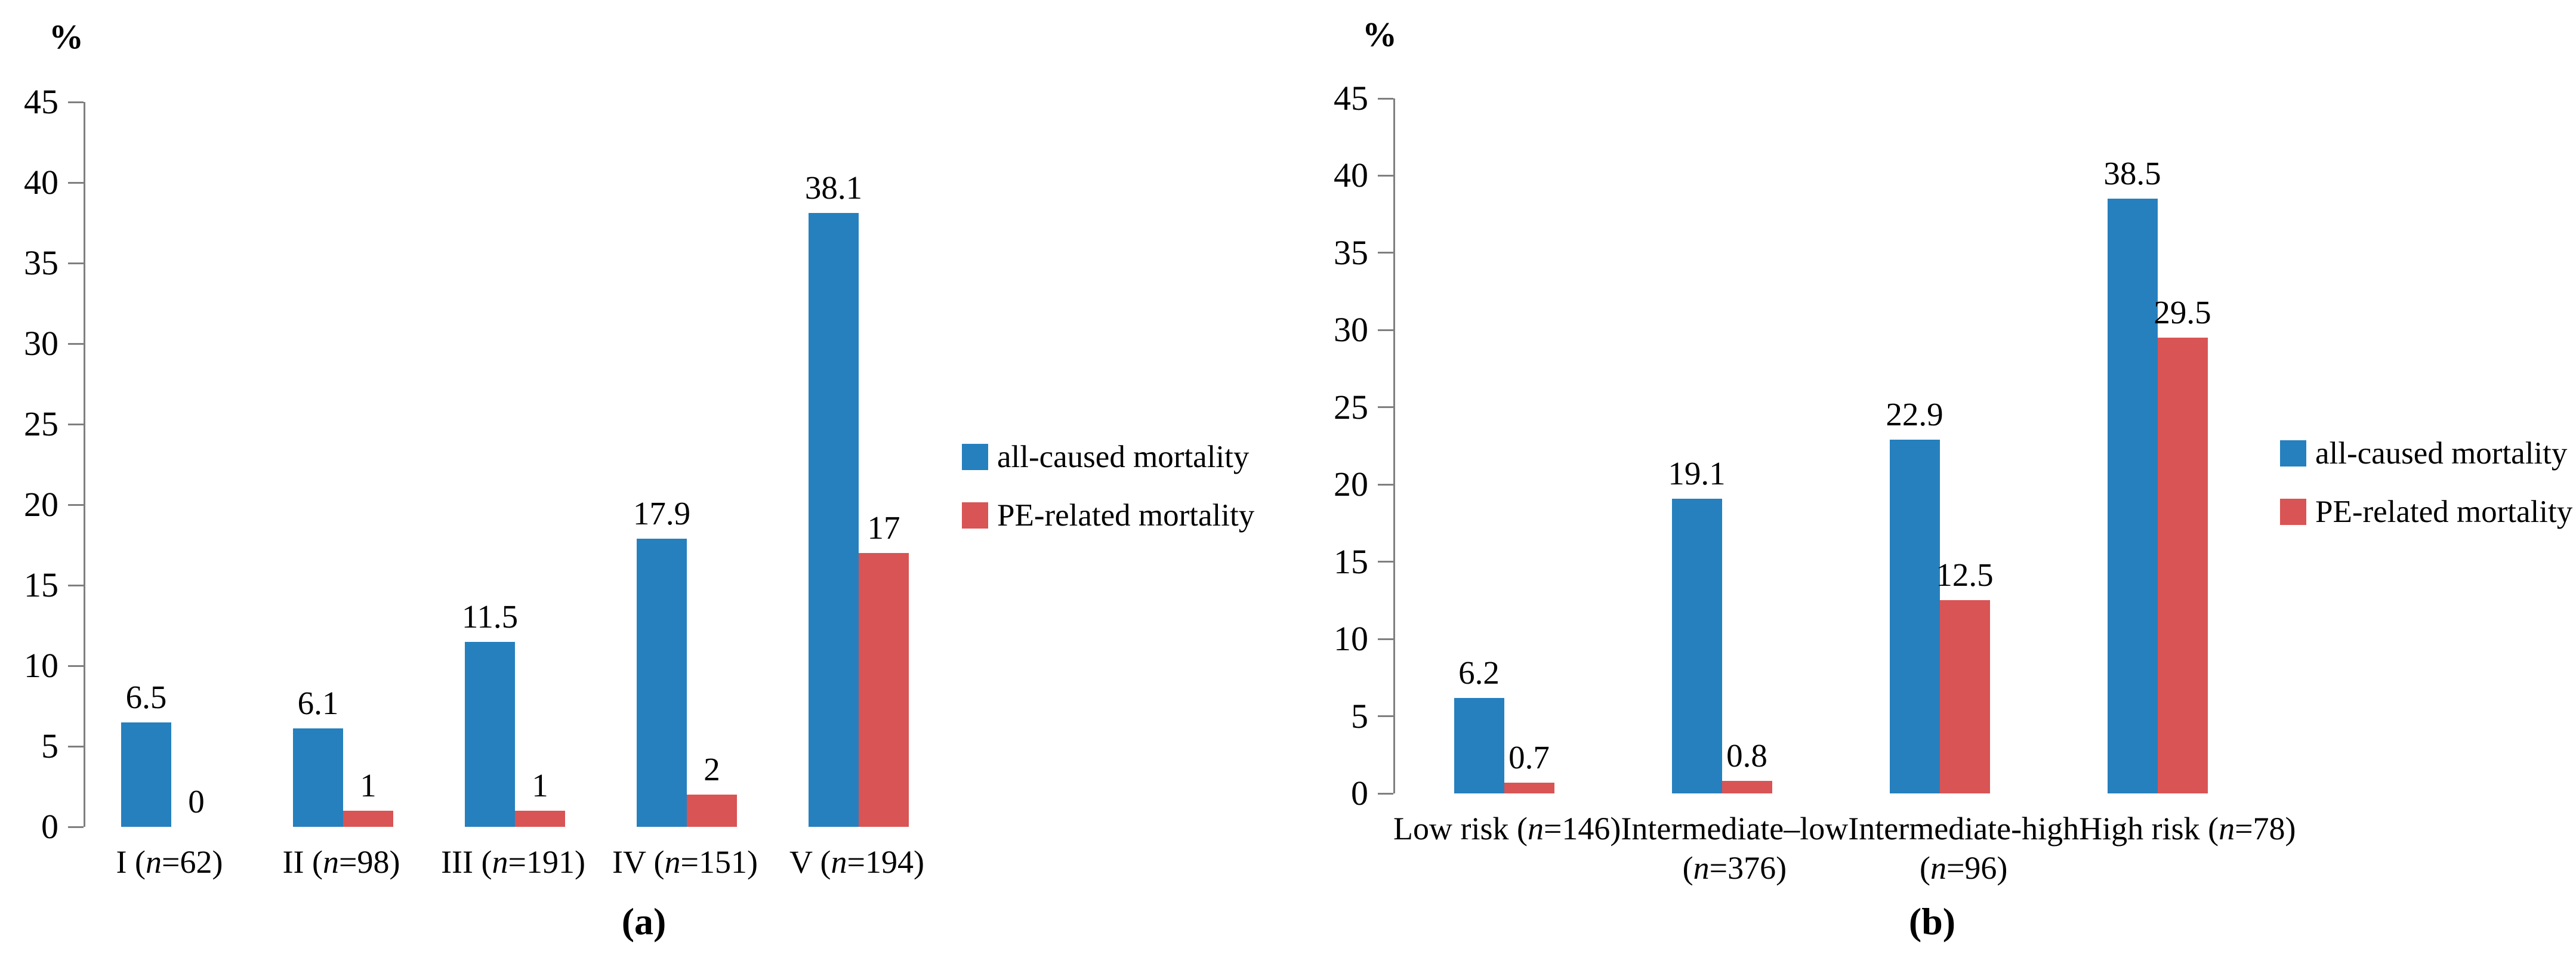 The image size is (2576, 970). Describe the element at coordinates (1722, 446) in the screenshot. I see `bar-group: 19.1 0.8` at that location.